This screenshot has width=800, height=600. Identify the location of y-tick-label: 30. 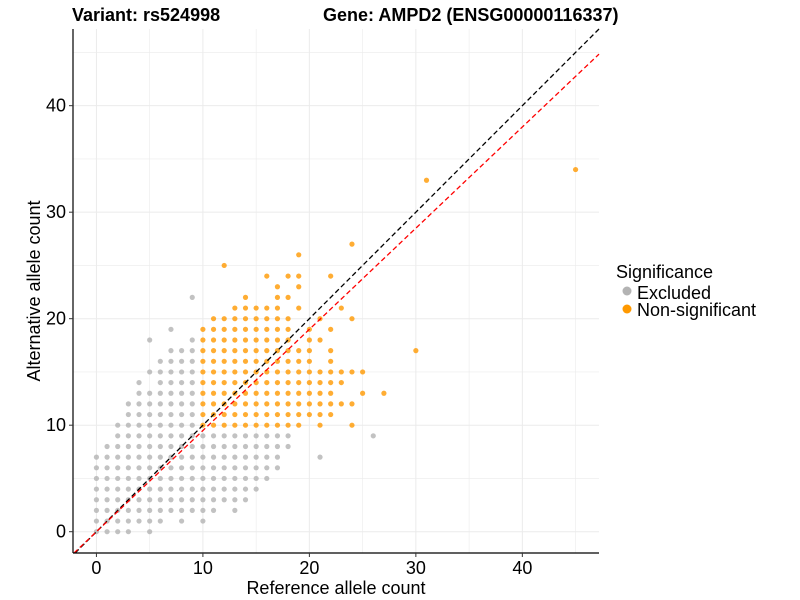
(56, 212).